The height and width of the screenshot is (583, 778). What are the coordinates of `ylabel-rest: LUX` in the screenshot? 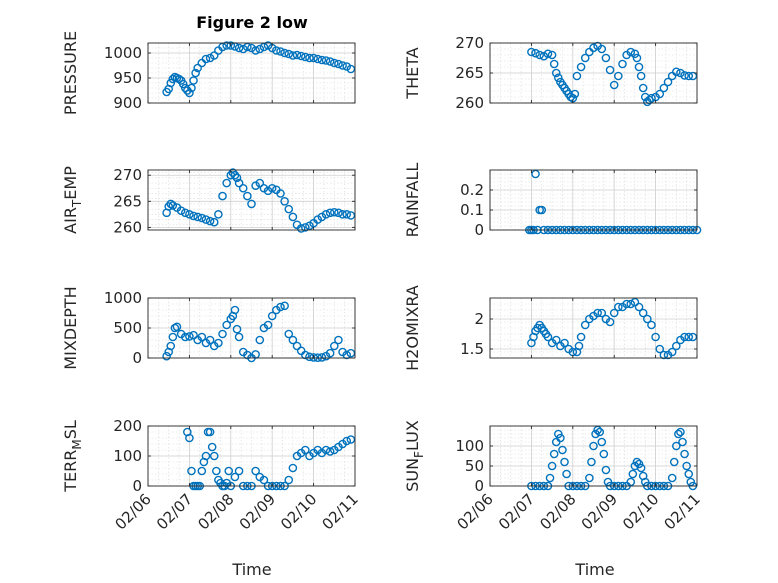 It's located at (412, 435).